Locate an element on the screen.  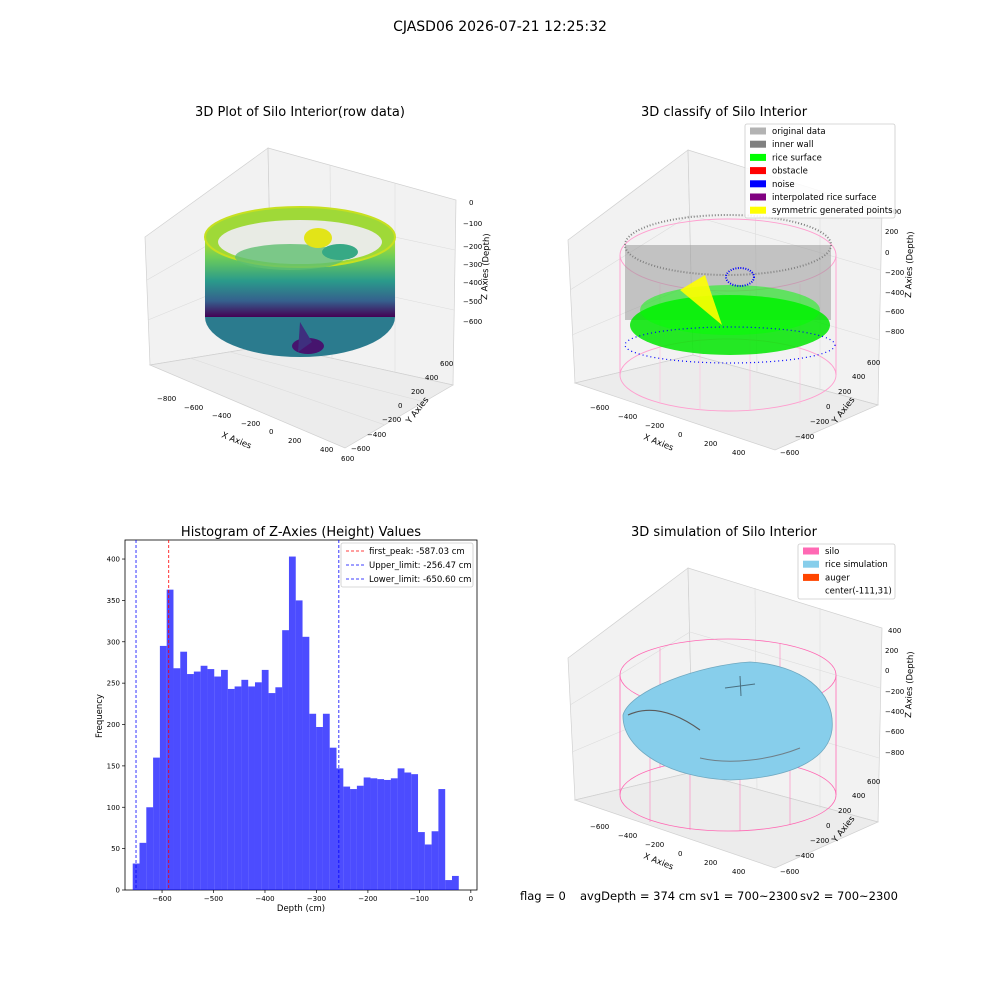
raw-silo-point-cloud is located at coordinates (300, 281).